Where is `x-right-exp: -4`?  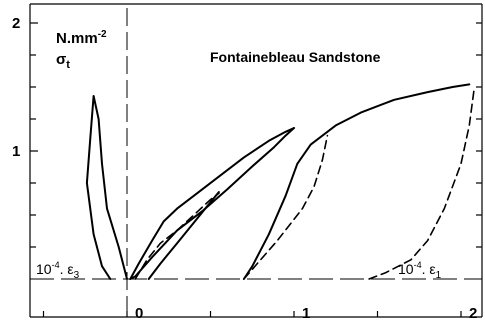 x-right-exp: -4 is located at coordinates (418, 265).